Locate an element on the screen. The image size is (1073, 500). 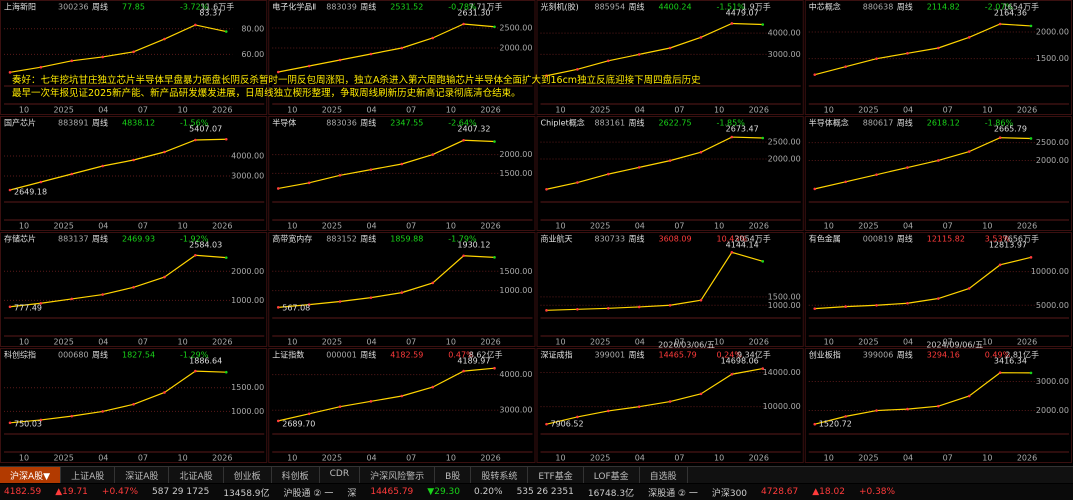
tab: 沪深A股▼ is located at coordinates (31, 475).